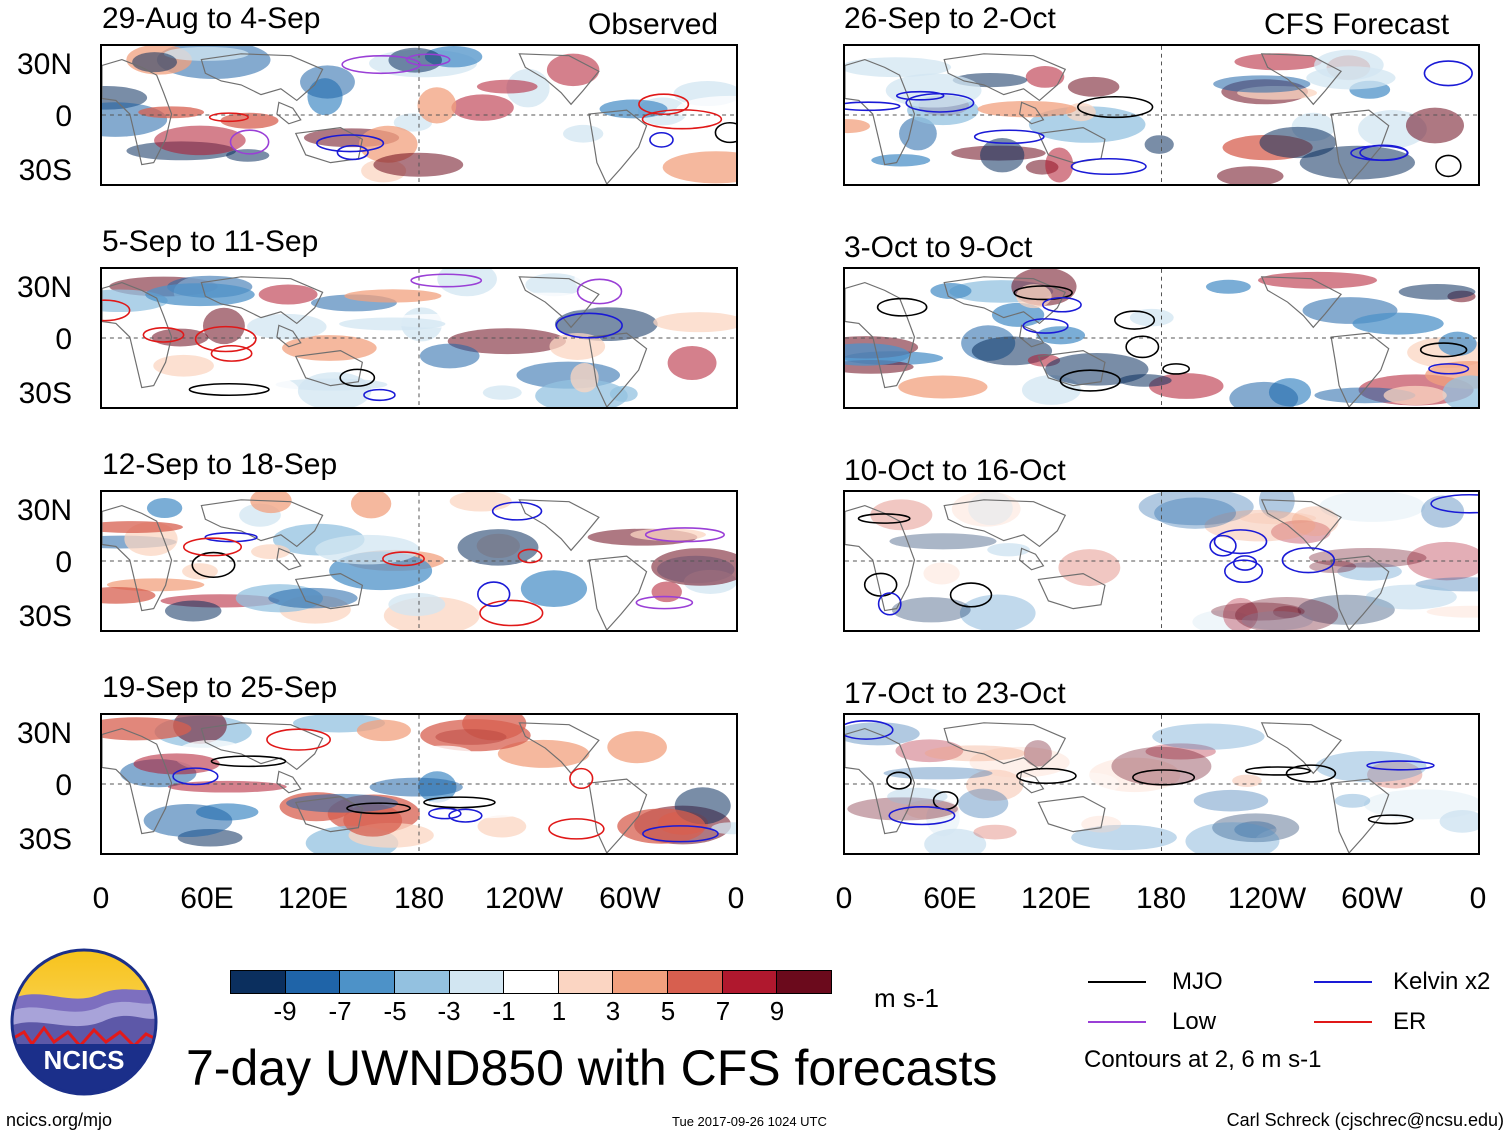 The image size is (1510, 1137). I want to click on colorbar-tick: 3, so click(613, 1011).